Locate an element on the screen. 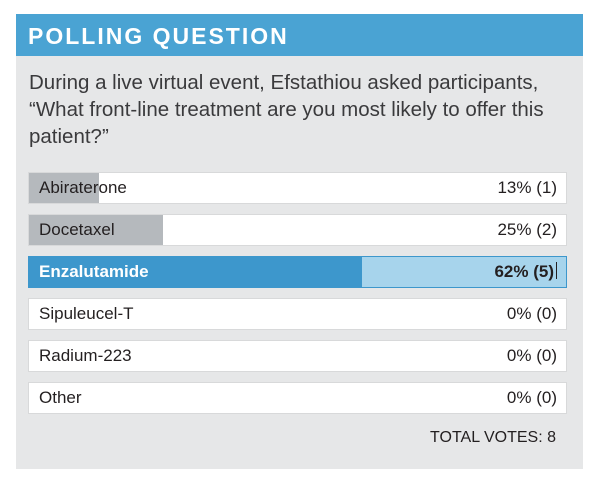 The height and width of the screenshot is (486, 598). poll-header: POLLING QUESTION is located at coordinates (299, 35).